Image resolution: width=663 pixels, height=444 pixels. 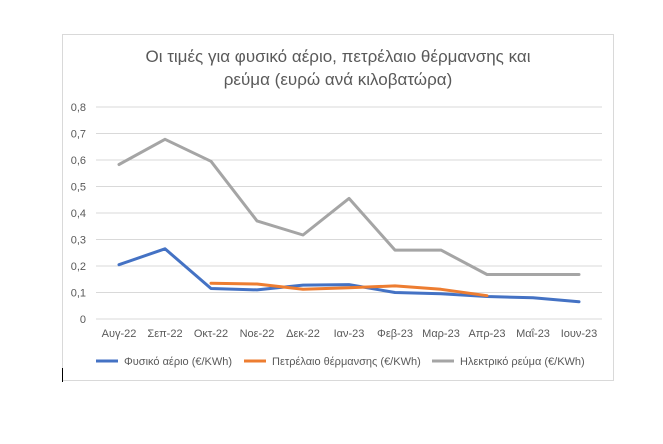 What do you see at coordinates (164, 334) in the screenshot?
I see `x-tick-label: Σεπ-22` at bounding box center [164, 334].